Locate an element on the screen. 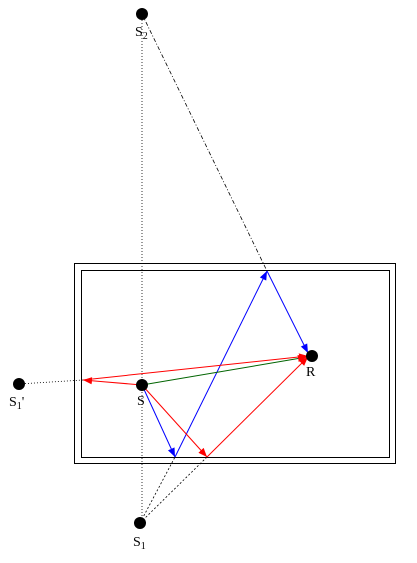 The height and width of the screenshot is (563, 417). node-label: S1' is located at coordinates (16, 403).